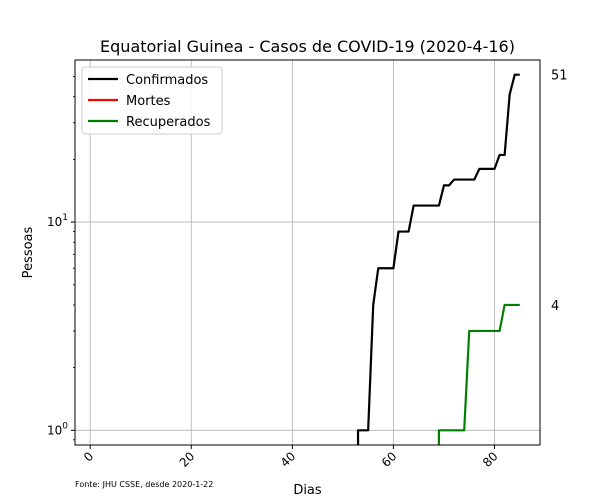 The image size is (600, 500). I want to click on y-tick-exponent: 0, so click(65, 426).